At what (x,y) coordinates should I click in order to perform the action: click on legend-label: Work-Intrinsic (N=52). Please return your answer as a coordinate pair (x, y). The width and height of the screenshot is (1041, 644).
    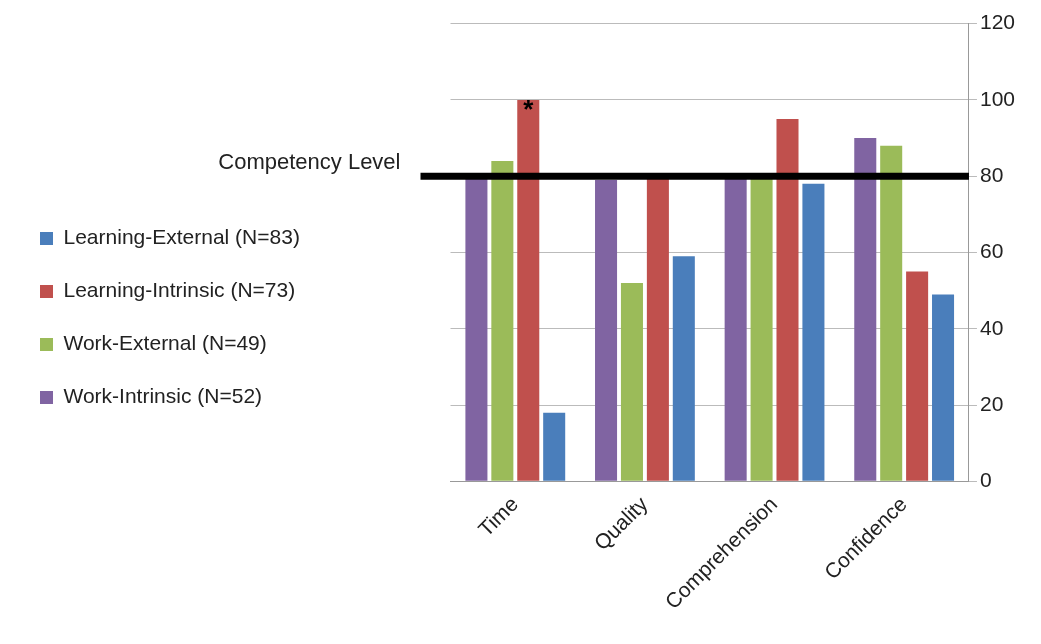
    Looking at the image, I should click on (163, 396).